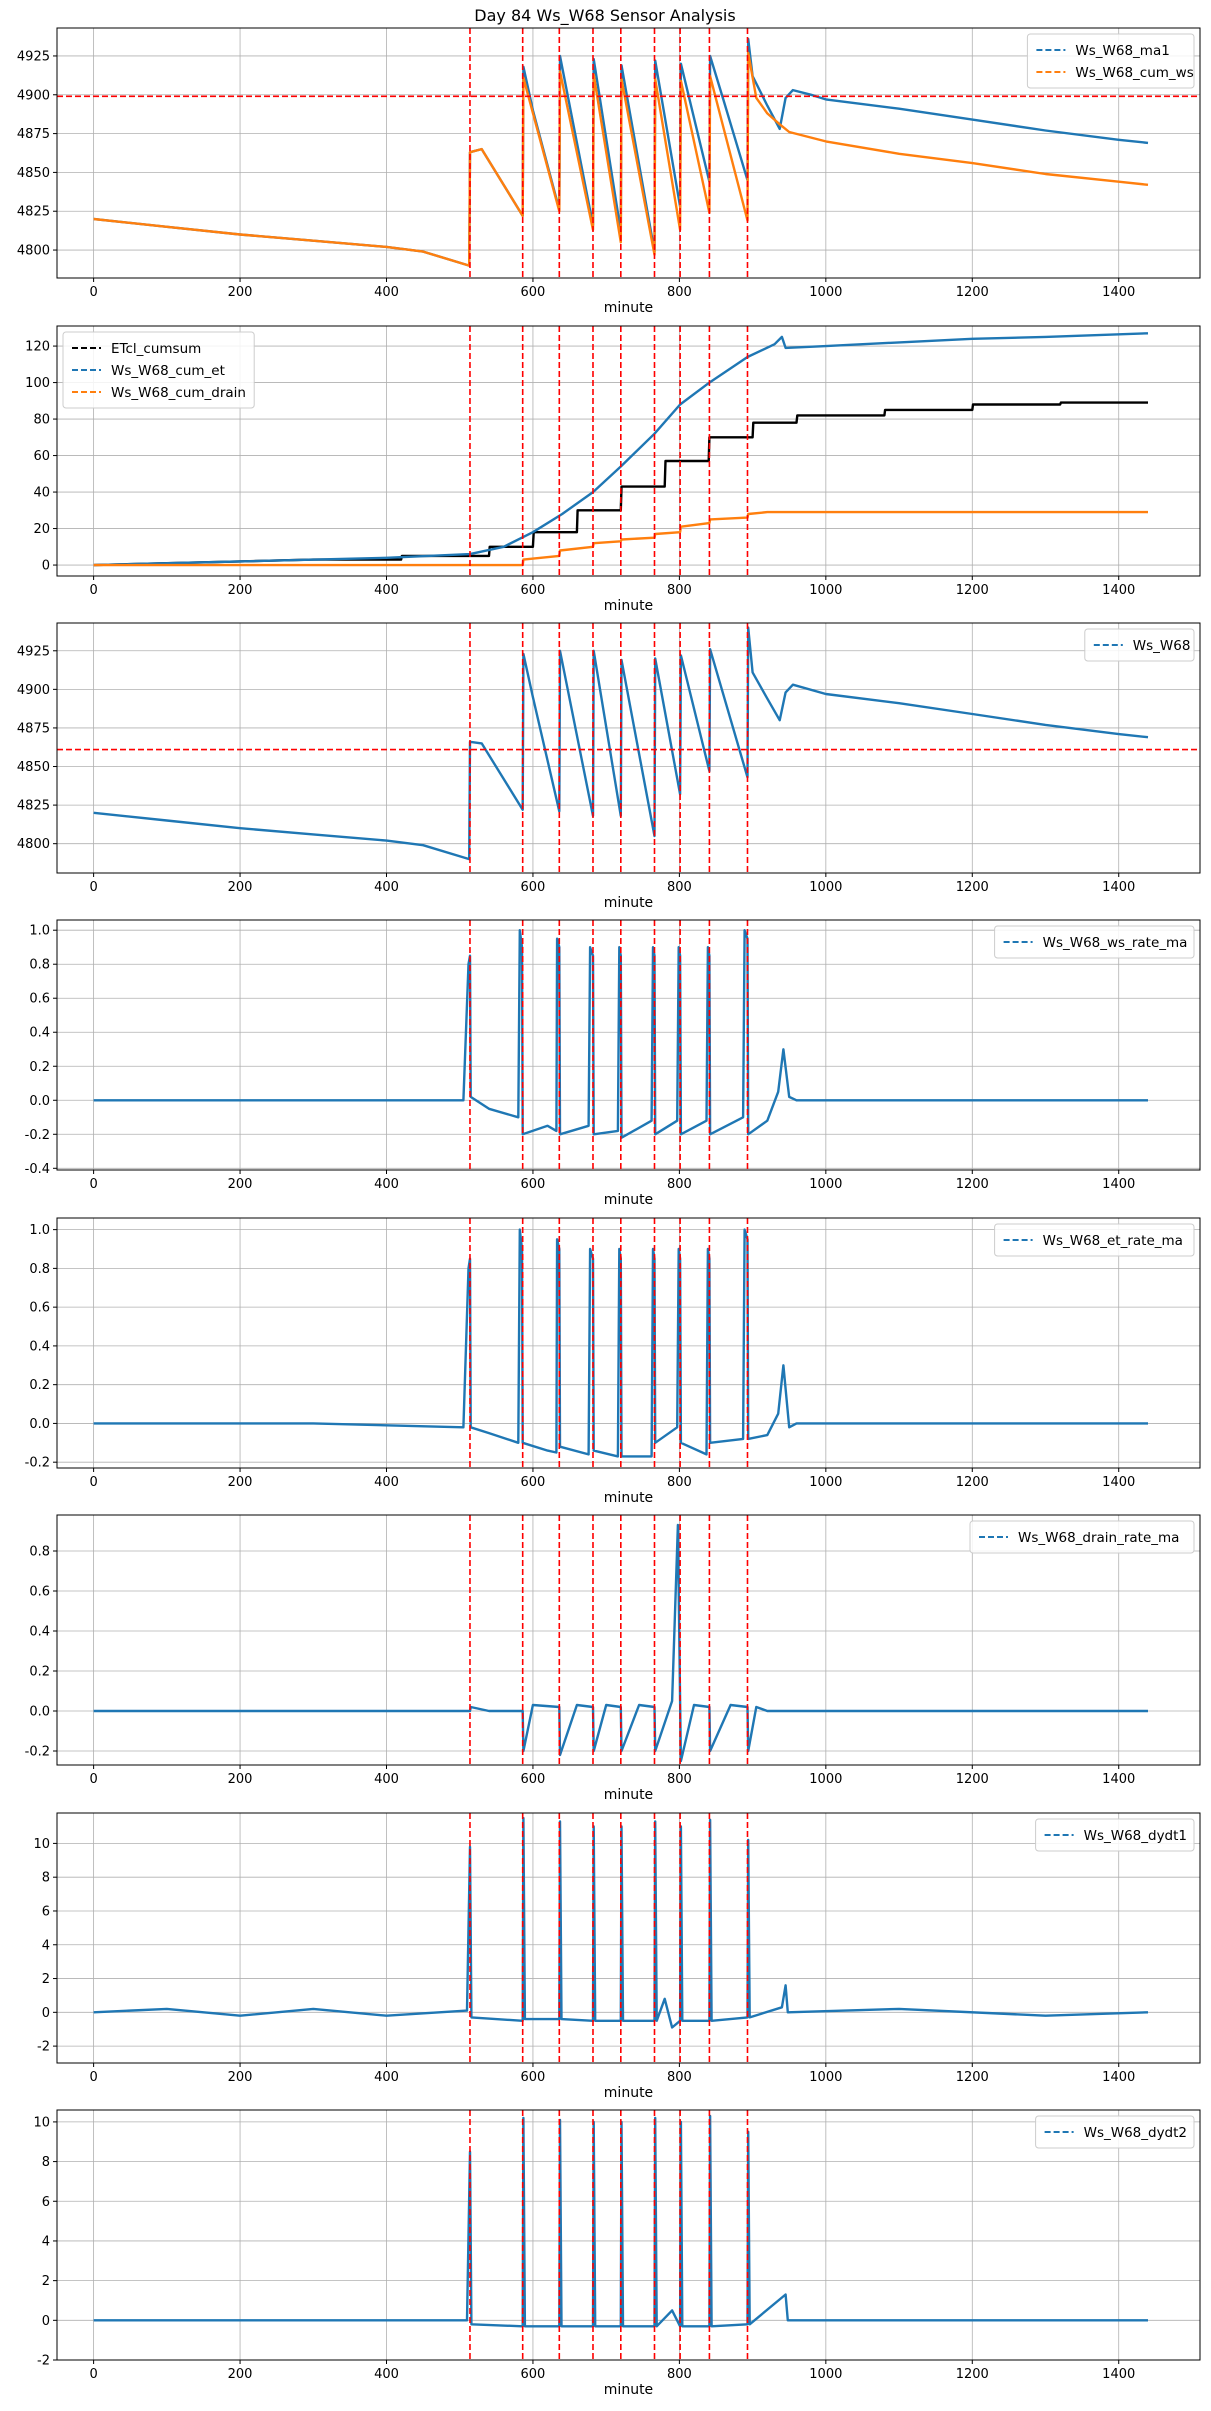  I want to click on legend-label: Ws_W68_cum_et, so click(168, 371).